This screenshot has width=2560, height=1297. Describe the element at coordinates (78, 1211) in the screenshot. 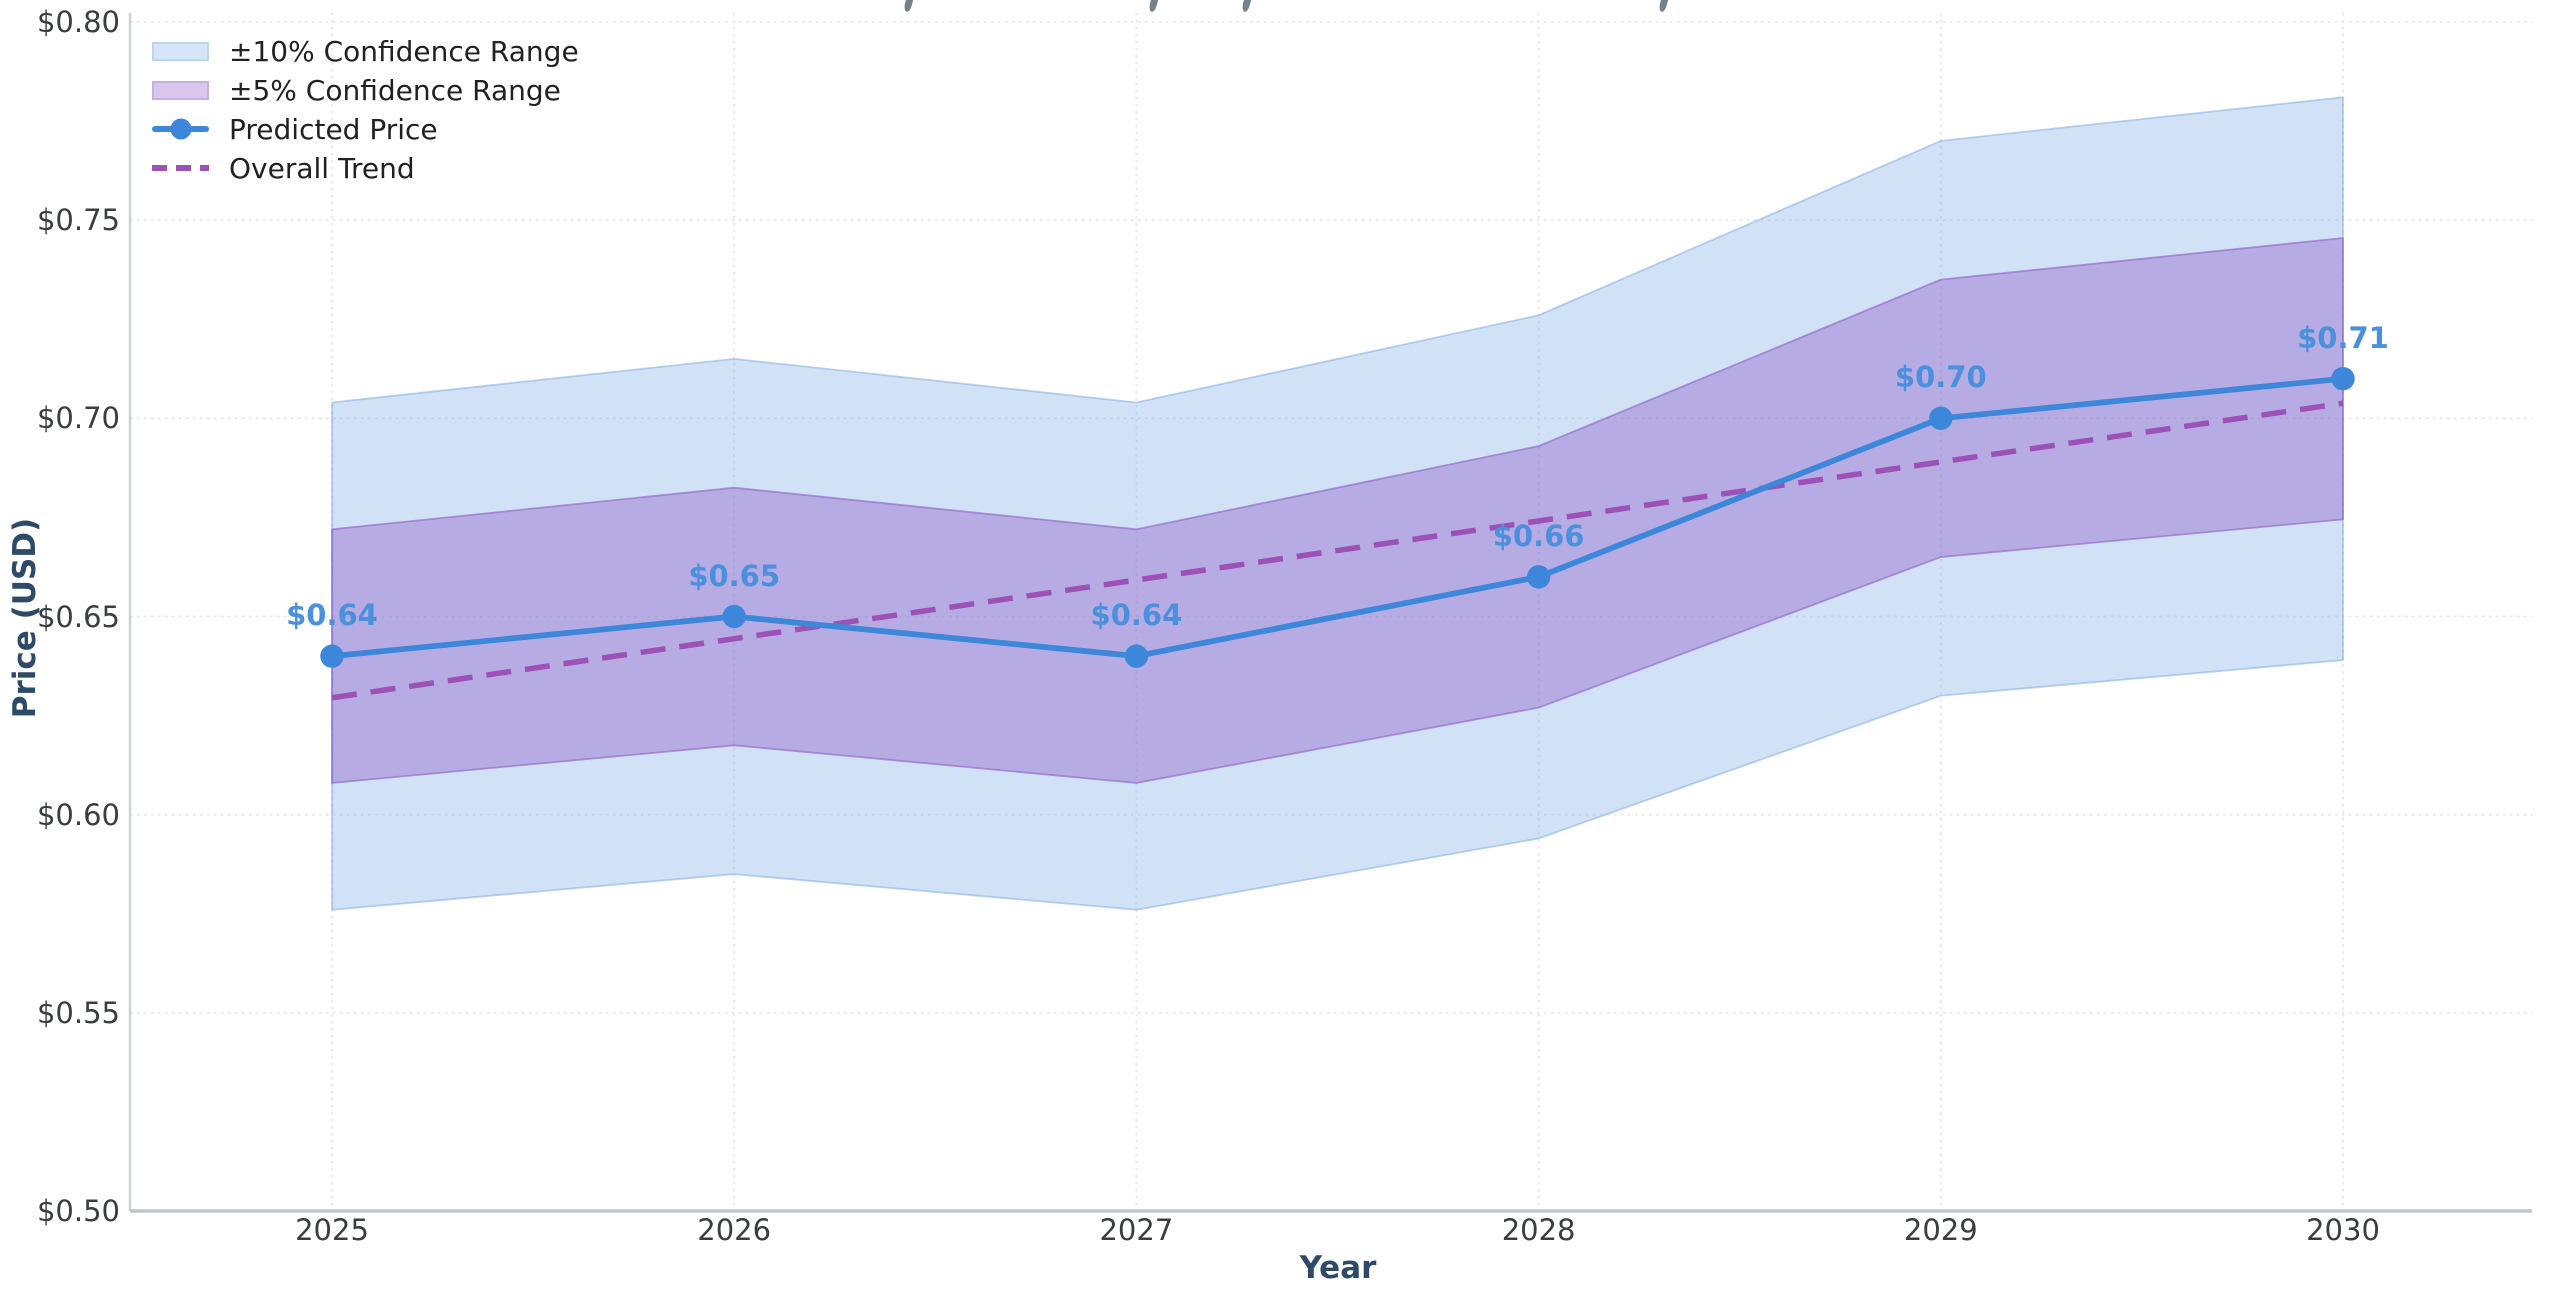

I see `y-tick-label: $0.50` at that location.